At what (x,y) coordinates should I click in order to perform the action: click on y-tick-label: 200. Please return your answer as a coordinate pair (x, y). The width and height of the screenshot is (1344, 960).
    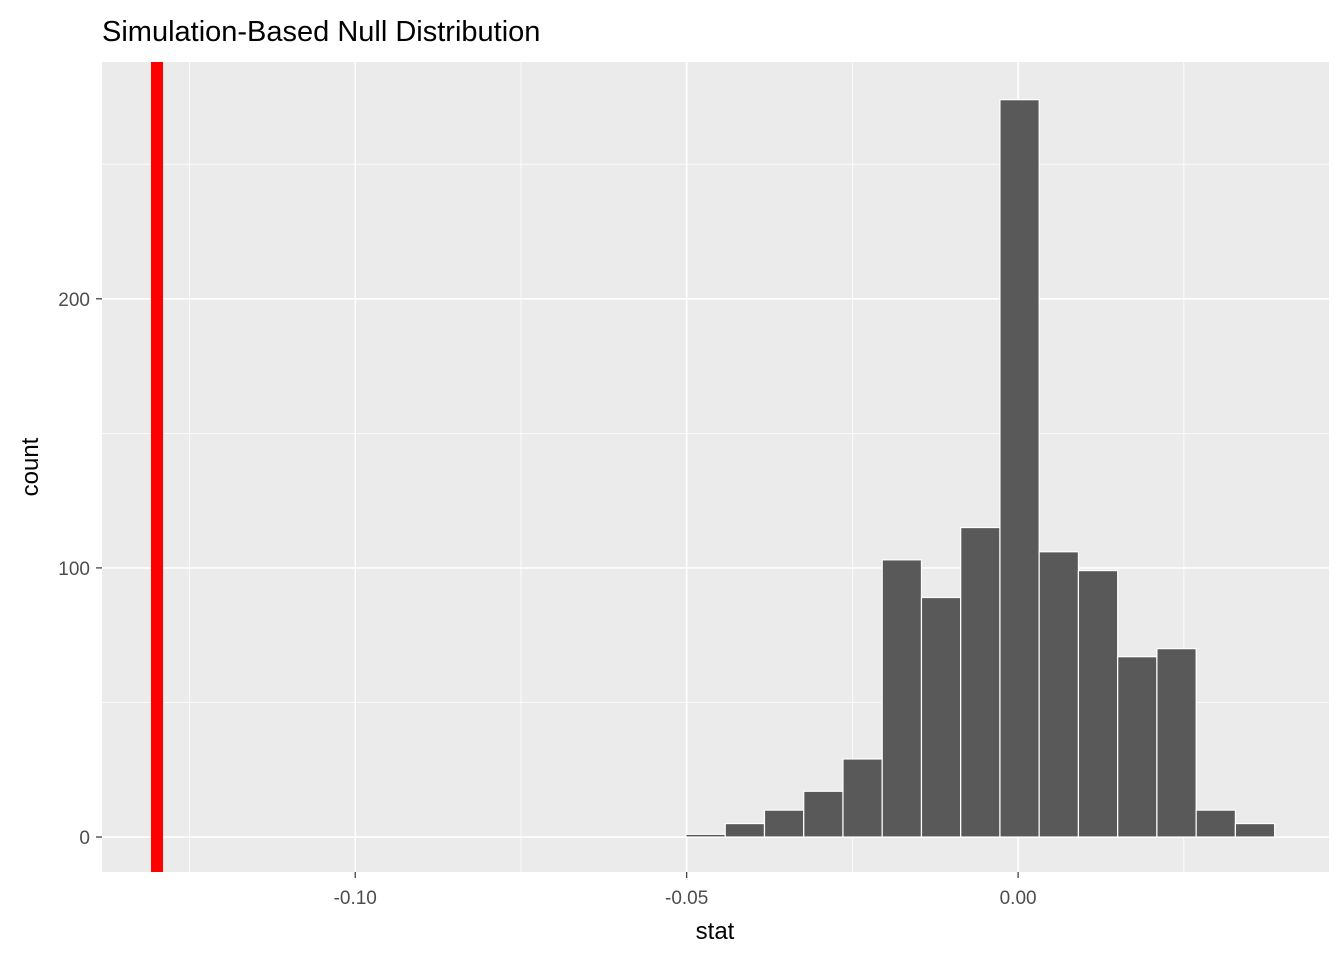
    Looking at the image, I should click on (74, 300).